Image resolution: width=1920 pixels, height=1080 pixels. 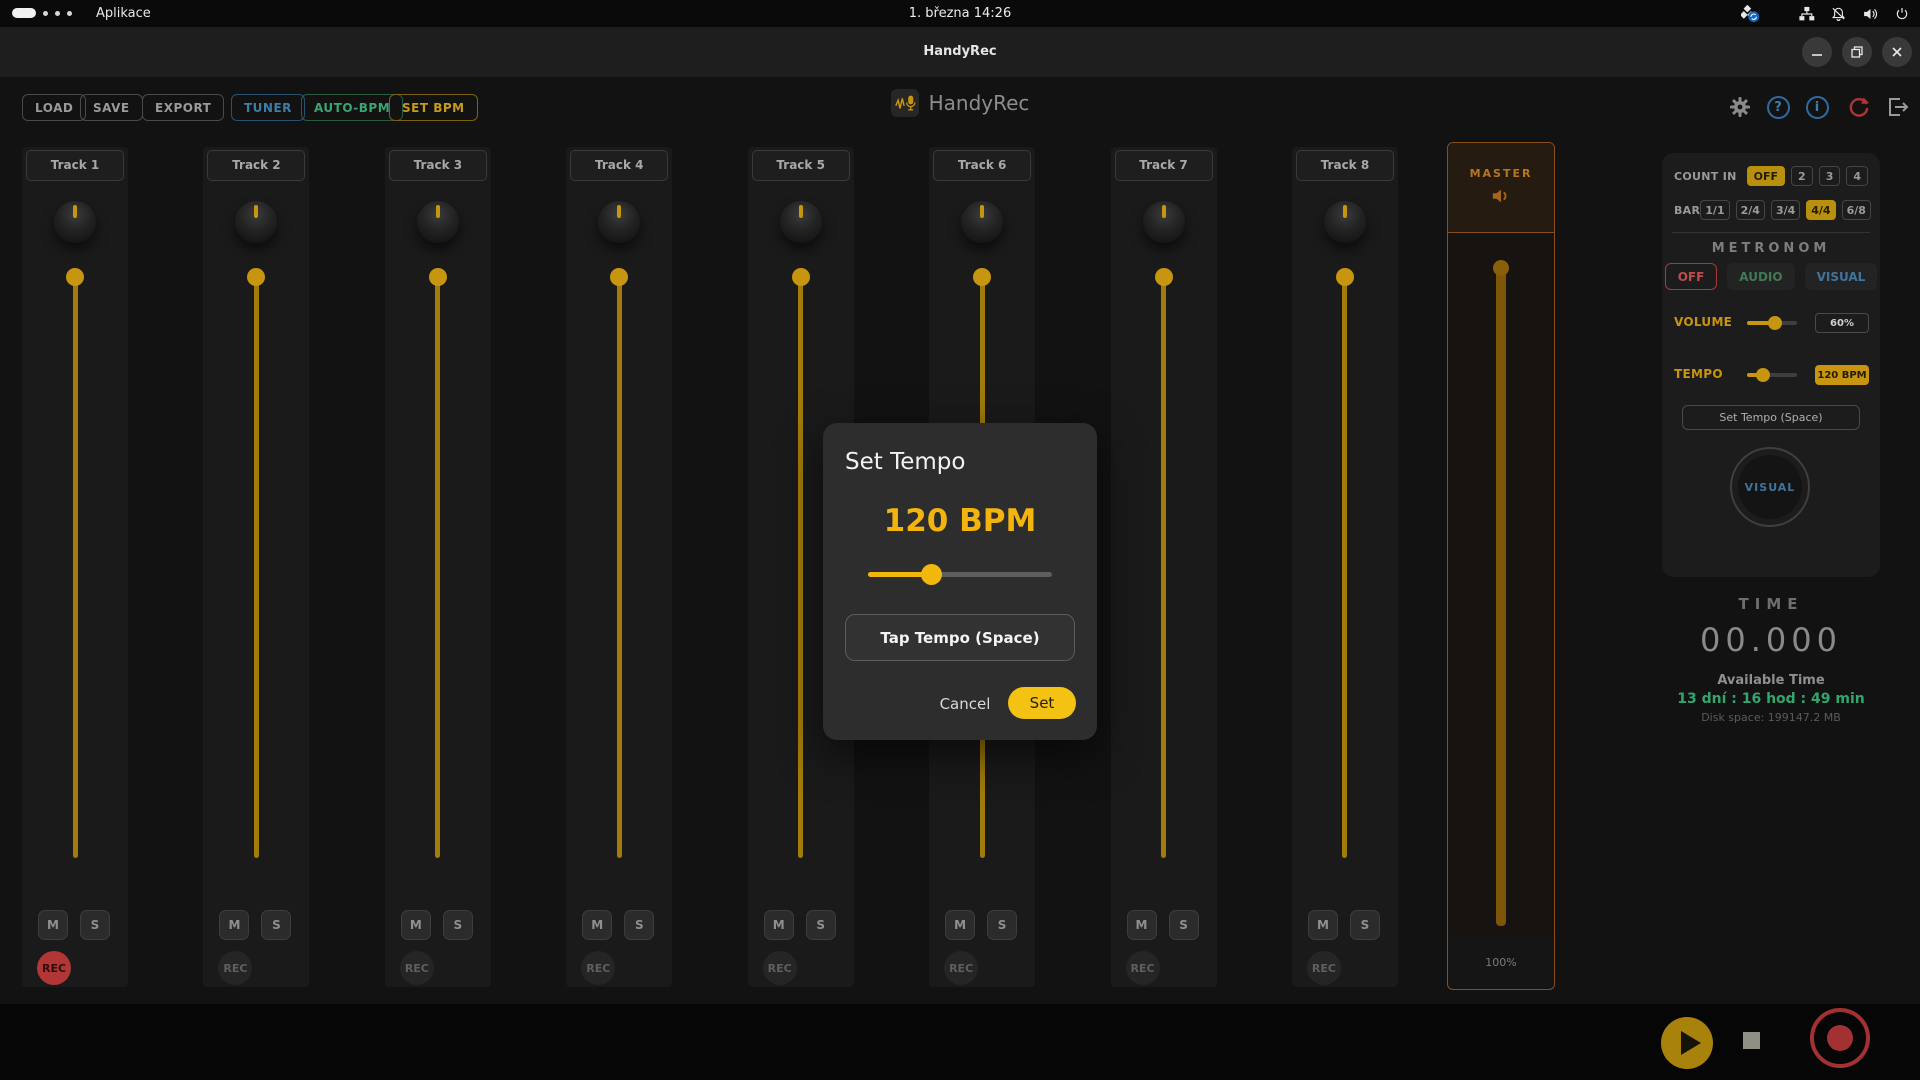 I want to click on auto-bpm-button: AUTO-BPM, so click(x=352, y=107).